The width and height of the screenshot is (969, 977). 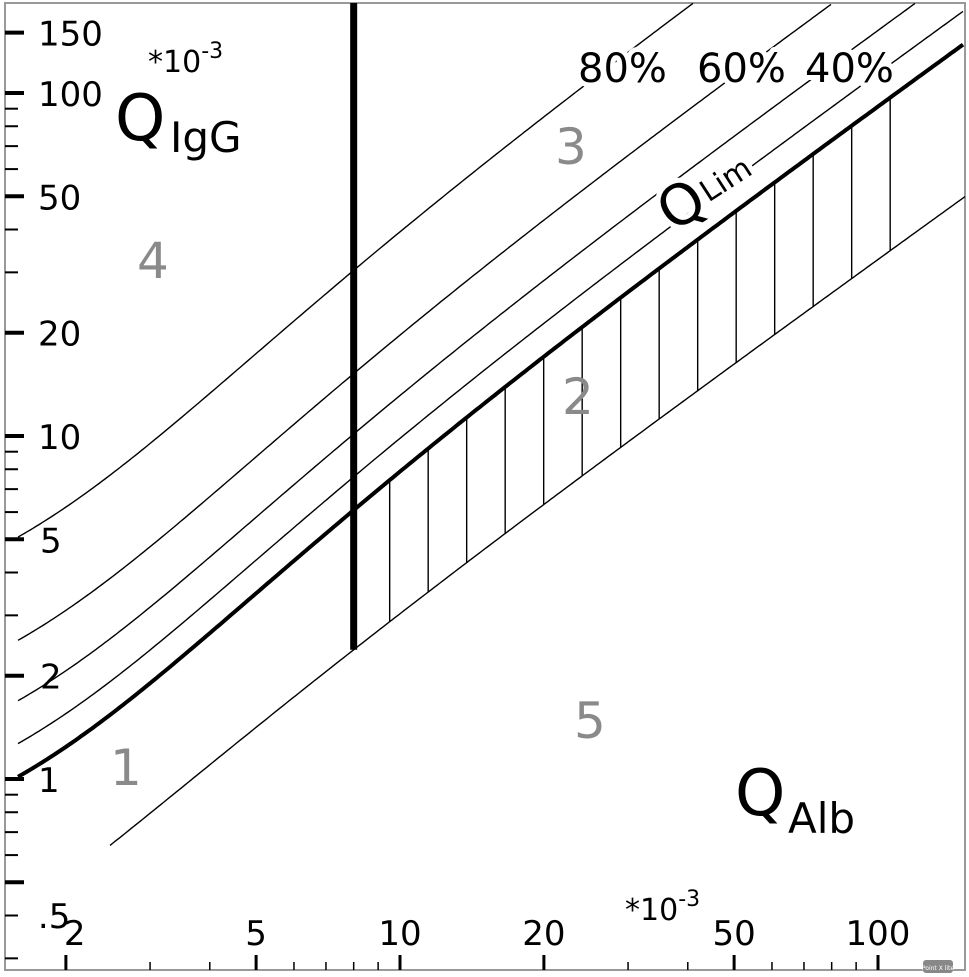 What do you see at coordinates (70, 95) in the screenshot?
I see `y-tick-label: 100` at bounding box center [70, 95].